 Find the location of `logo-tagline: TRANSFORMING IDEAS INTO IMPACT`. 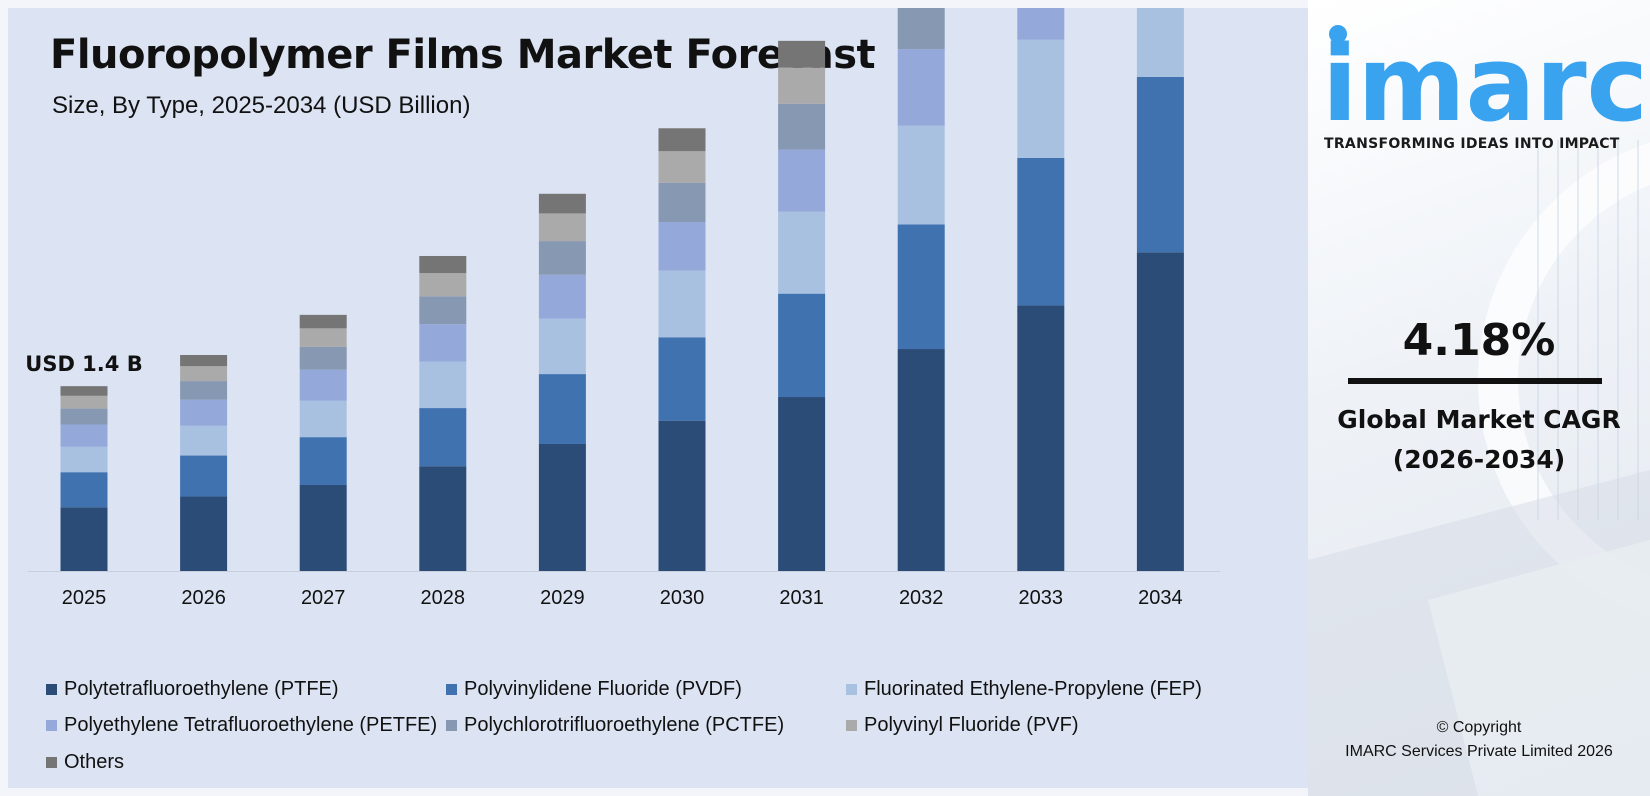

logo-tagline: TRANSFORMING IDEAS INTO IMPACT is located at coordinates (1472, 144).